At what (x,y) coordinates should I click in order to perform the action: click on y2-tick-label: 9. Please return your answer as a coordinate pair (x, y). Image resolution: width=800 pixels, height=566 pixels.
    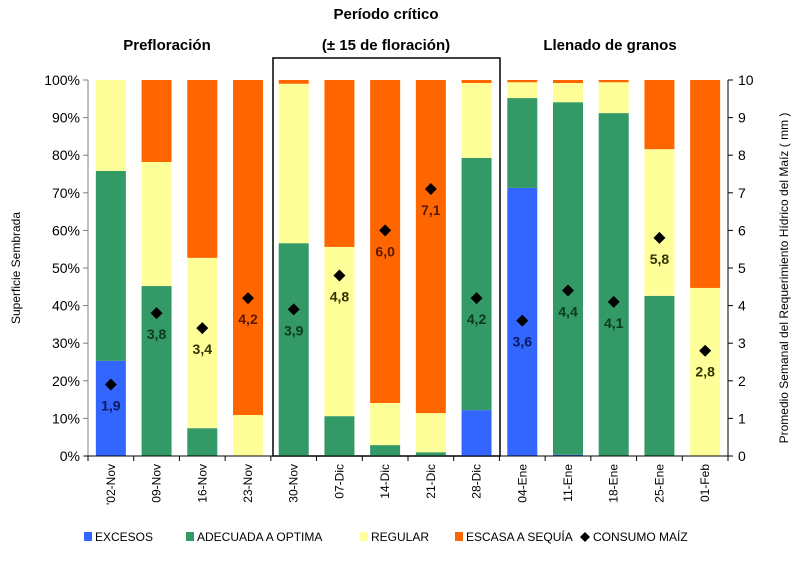
    Looking at the image, I should click on (742, 118).